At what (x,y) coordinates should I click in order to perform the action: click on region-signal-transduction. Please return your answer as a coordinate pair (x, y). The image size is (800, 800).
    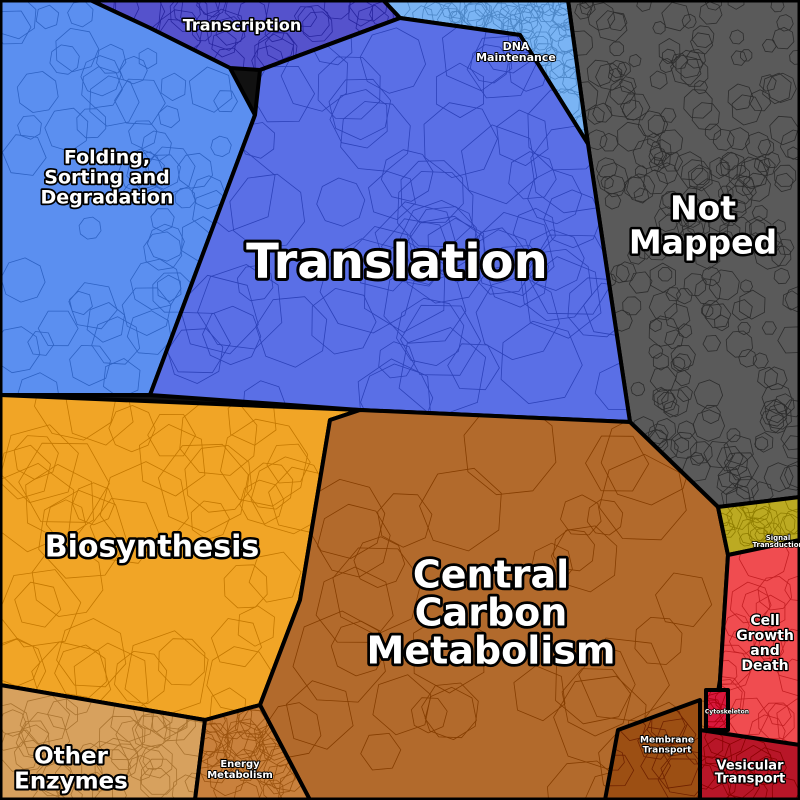
    Looking at the image, I should click on (758, 526).